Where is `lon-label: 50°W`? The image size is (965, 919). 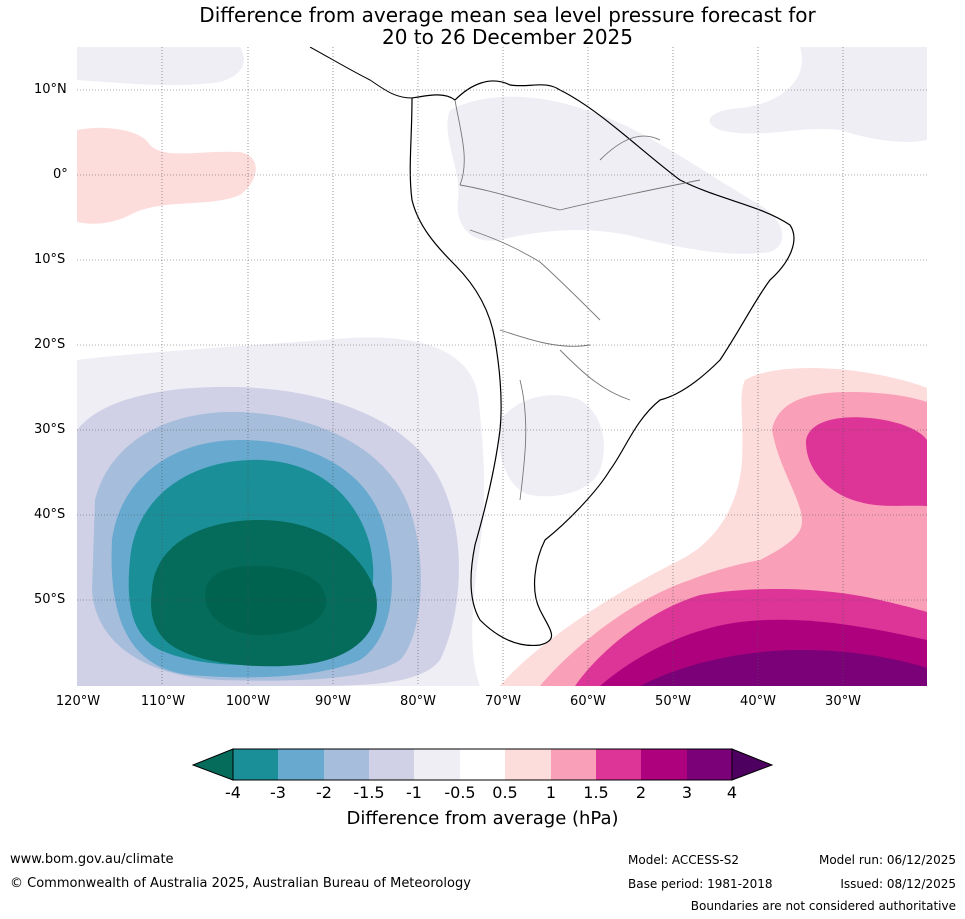 lon-label: 50°W is located at coordinates (673, 701).